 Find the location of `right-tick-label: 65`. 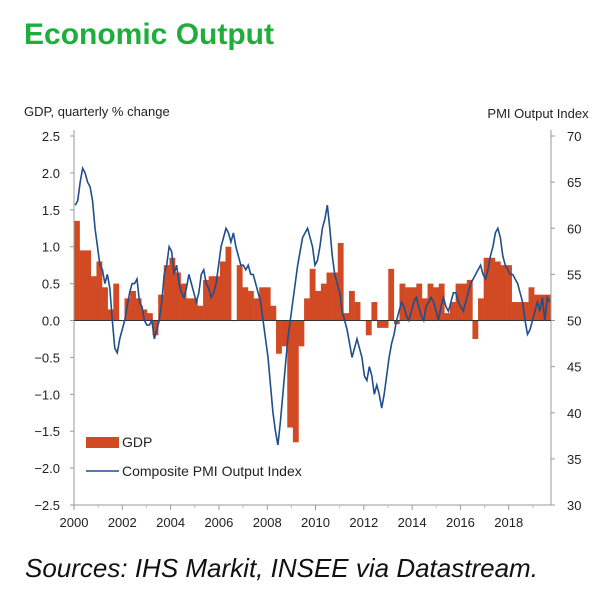

right-tick-label: 65 is located at coordinates (574, 182).